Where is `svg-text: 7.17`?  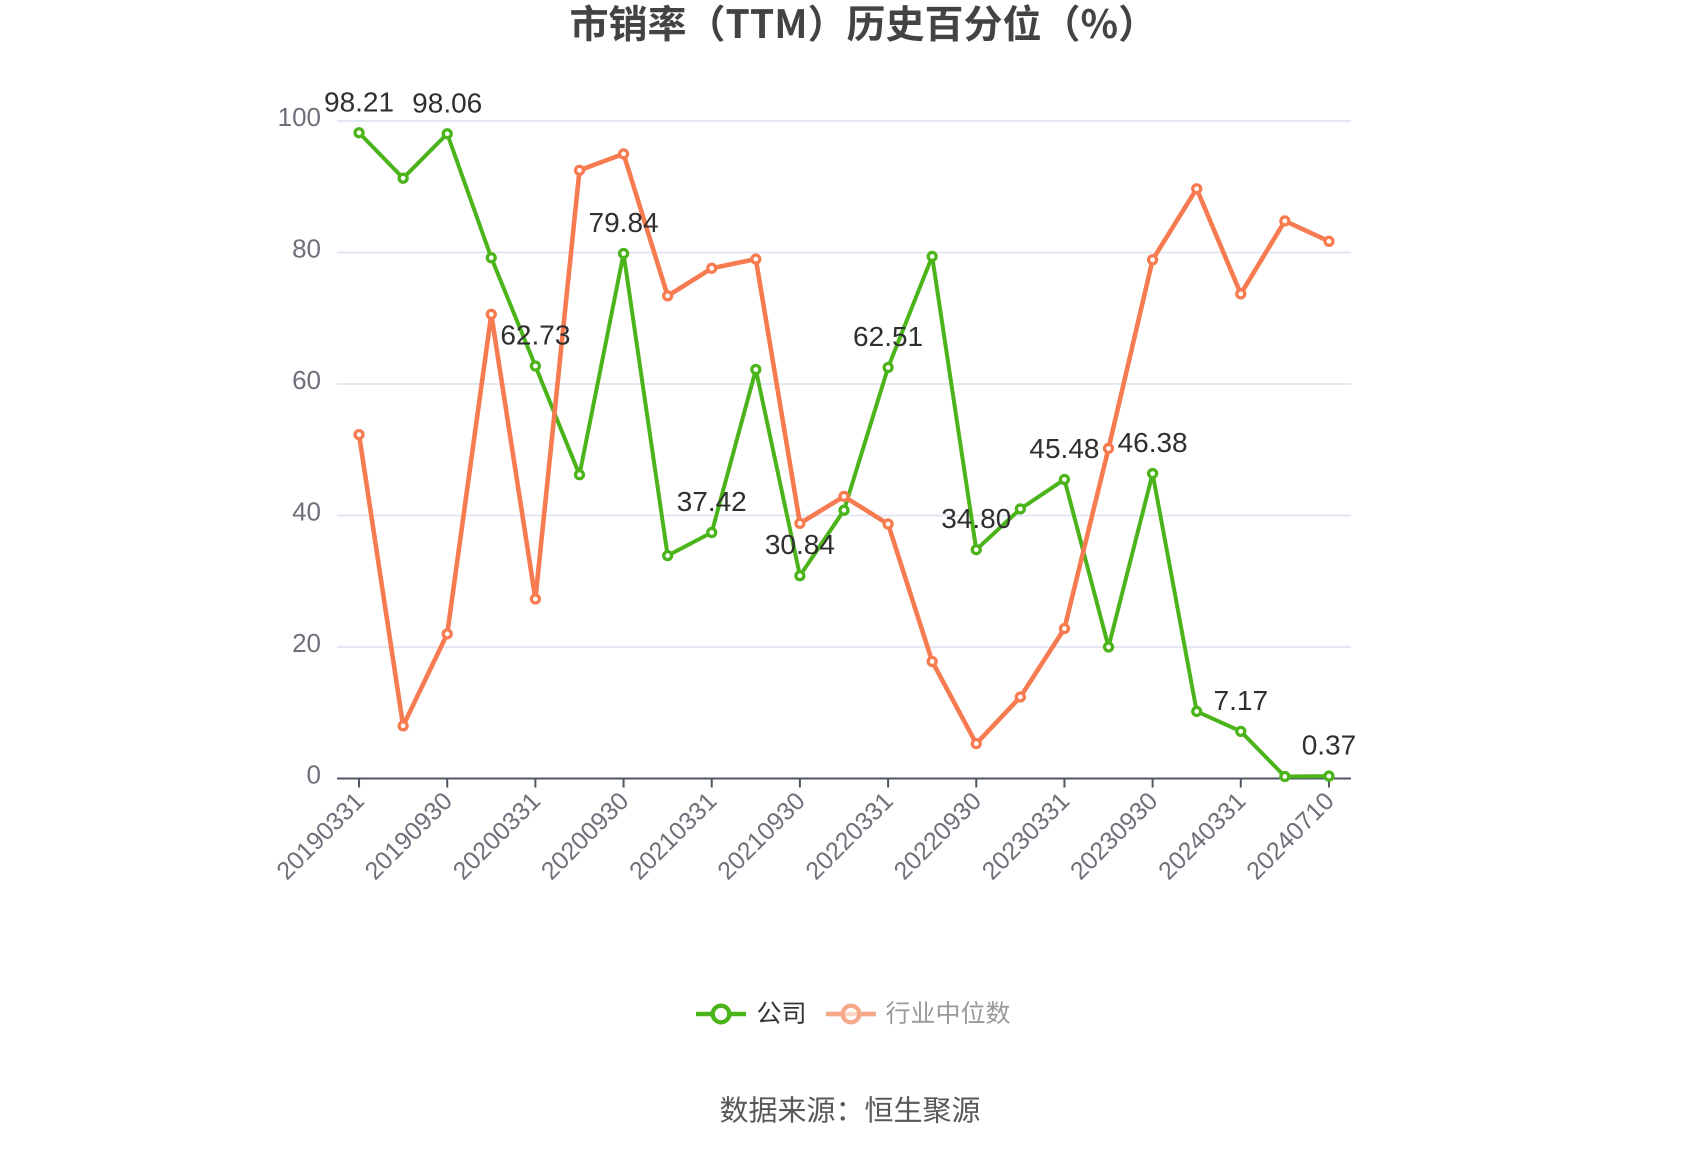 svg-text: 7.17 is located at coordinates (1241, 700).